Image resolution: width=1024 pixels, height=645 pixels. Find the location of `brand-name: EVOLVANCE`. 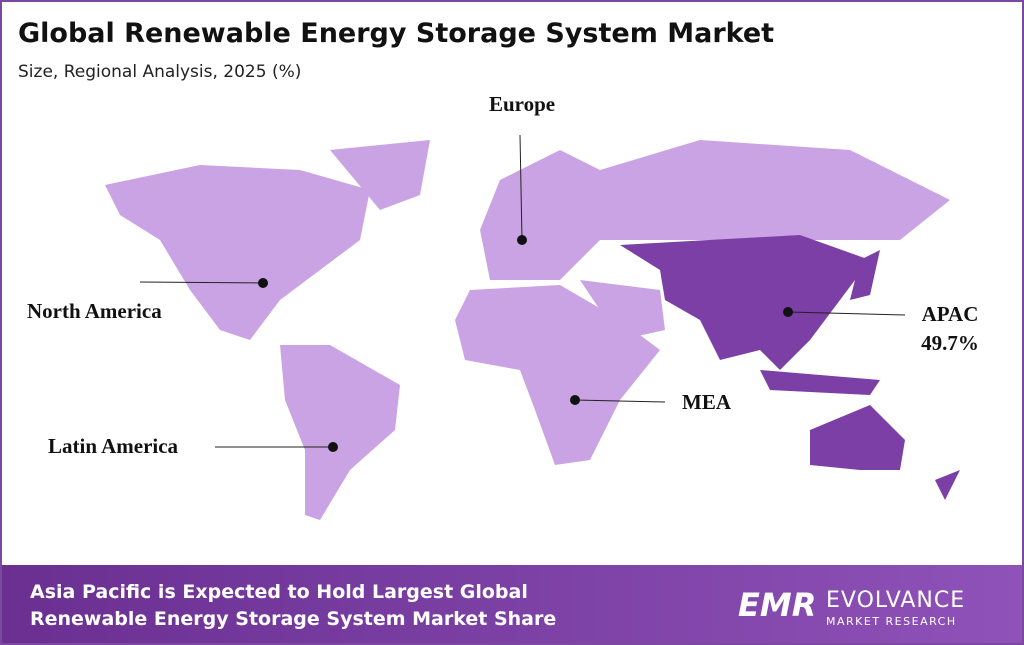

brand-name: EVOLVANCE is located at coordinates (895, 600).